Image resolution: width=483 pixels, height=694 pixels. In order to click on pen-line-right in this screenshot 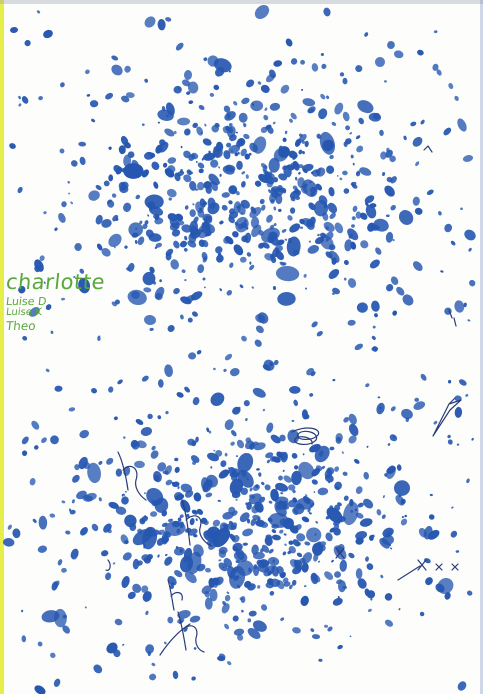, I will do `click(409, 573)`.